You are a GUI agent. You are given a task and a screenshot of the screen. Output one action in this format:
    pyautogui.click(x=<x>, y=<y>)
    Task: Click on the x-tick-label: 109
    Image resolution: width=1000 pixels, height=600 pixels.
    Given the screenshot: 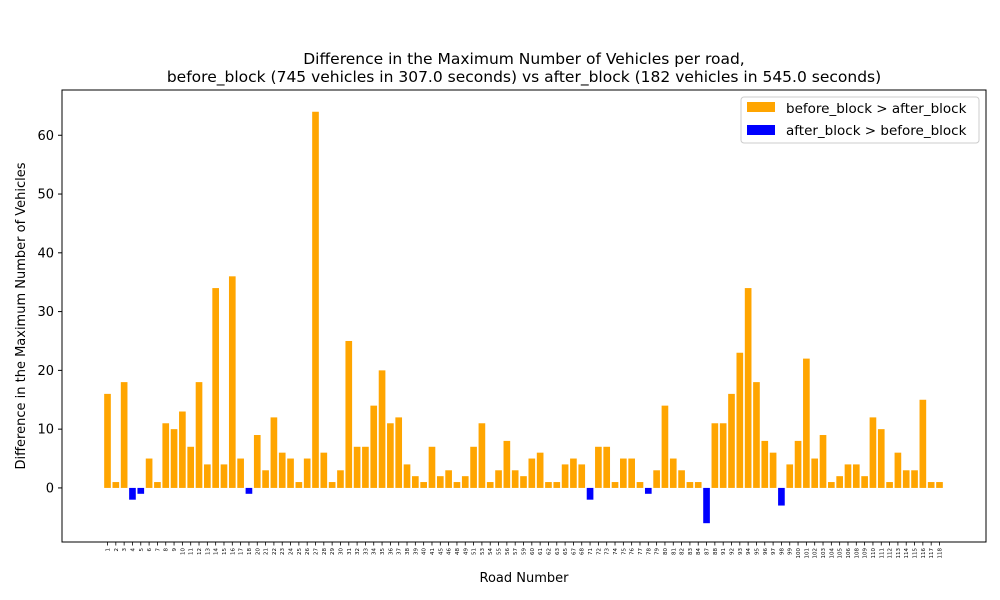 What is the action you would take?
    pyautogui.click(x=866, y=553)
    